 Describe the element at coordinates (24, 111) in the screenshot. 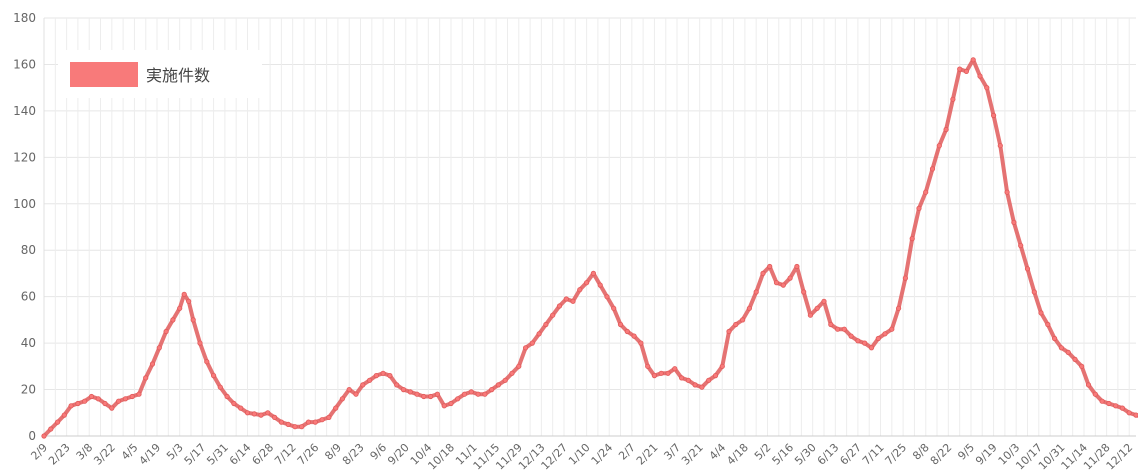

I see `y-tick-label: 140` at that location.